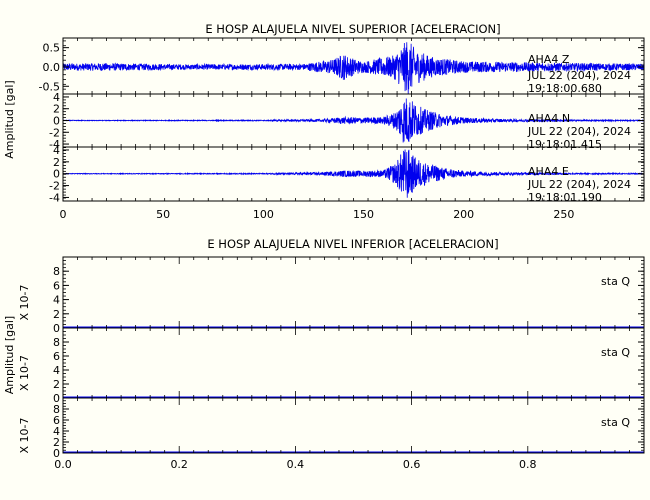 Image resolution: width=650 pixels, height=500 pixels. Describe the element at coordinates (548, 171) in the screenshot. I see `station-component-label: AHA4 E` at that location.